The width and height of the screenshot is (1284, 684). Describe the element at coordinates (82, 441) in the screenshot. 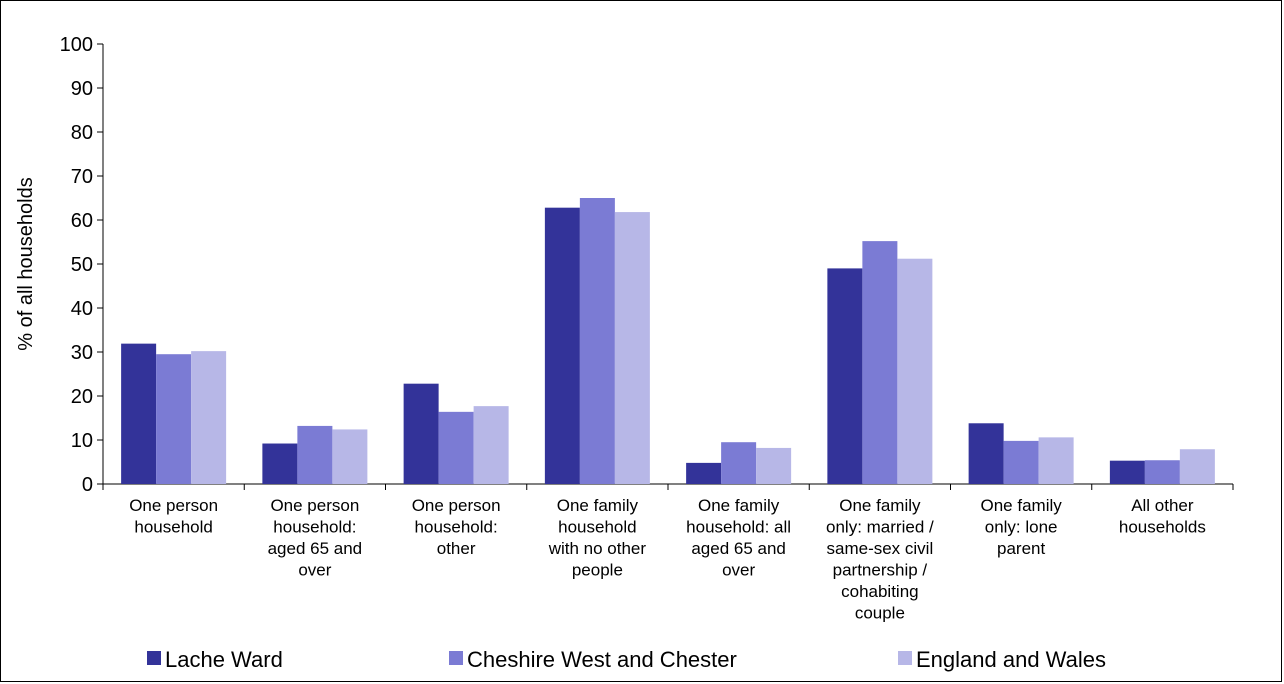

I see `y-tick-label: 10` at that location.